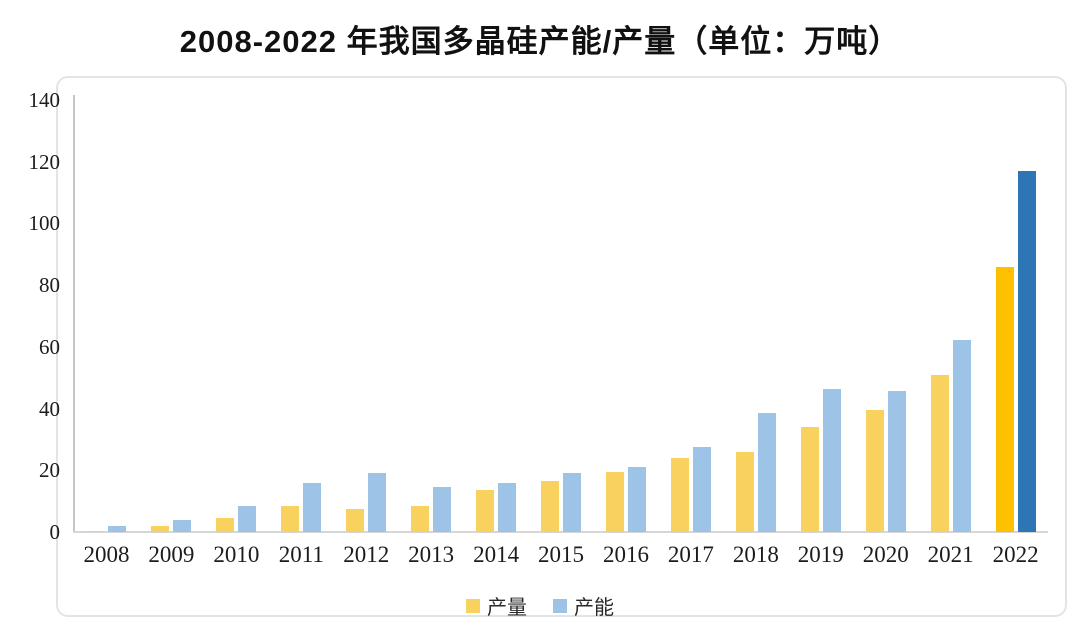 This screenshot has height=634, width=1080. I want to click on bar-group-2009, so click(171, 316).